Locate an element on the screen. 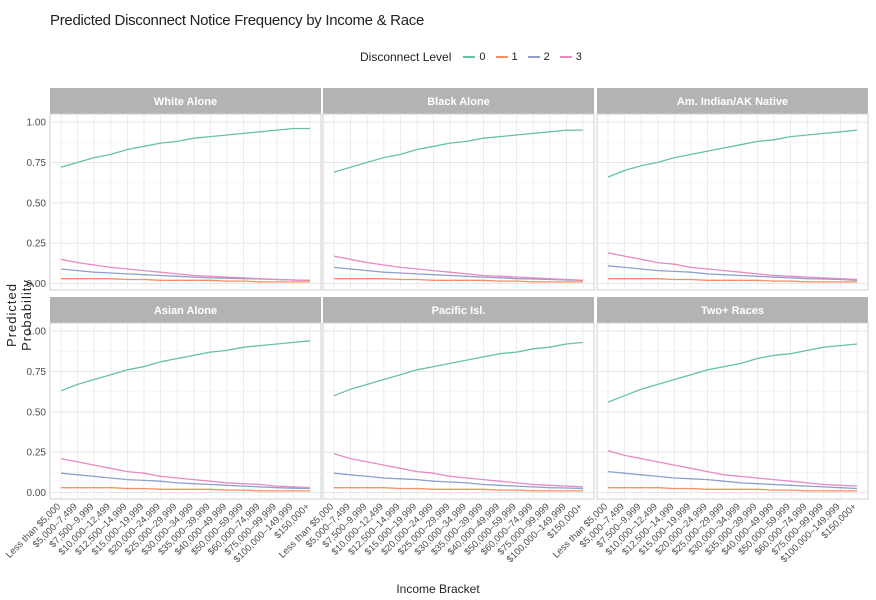 The width and height of the screenshot is (876, 600). y-axis-label: Predicted Probability is located at coordinates (19, 315).